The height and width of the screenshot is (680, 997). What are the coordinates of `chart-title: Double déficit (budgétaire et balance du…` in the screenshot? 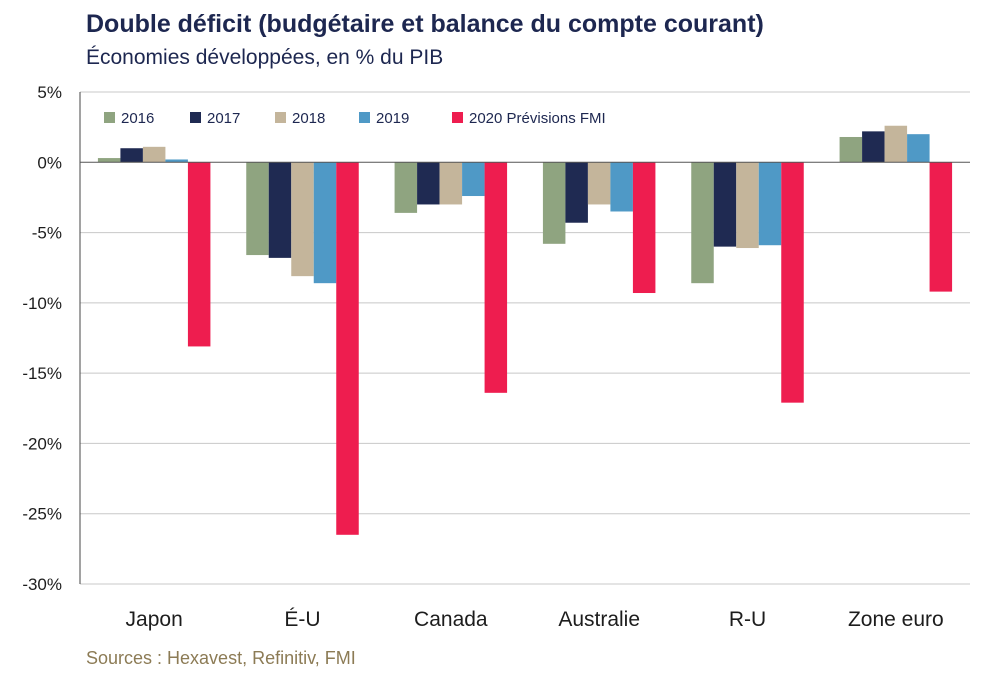 It's located at (425, 24).